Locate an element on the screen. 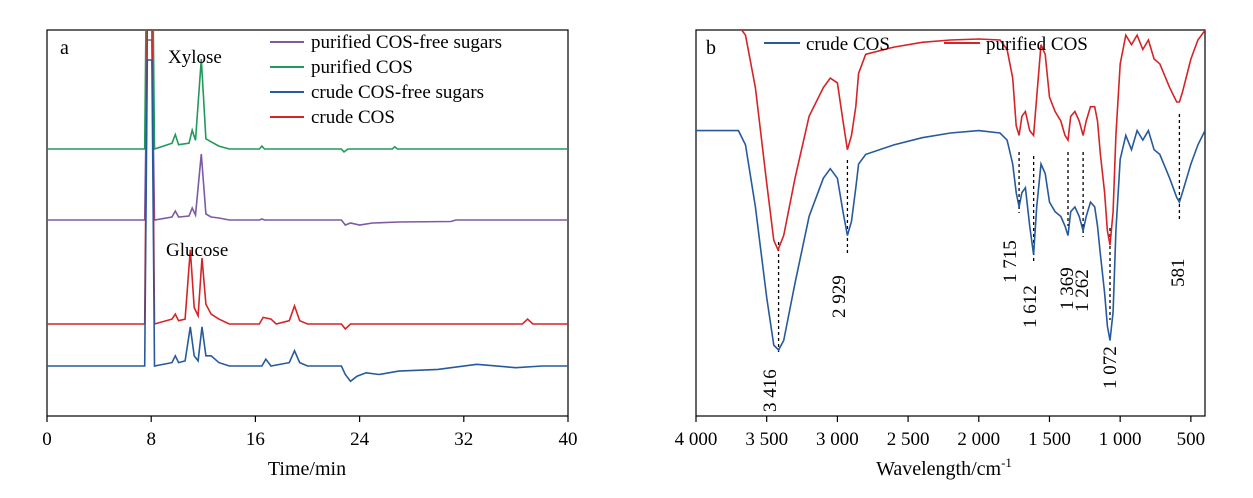 The image size is (1253, 498). peak-label: 2 929 is located at coordinates (839, 296).